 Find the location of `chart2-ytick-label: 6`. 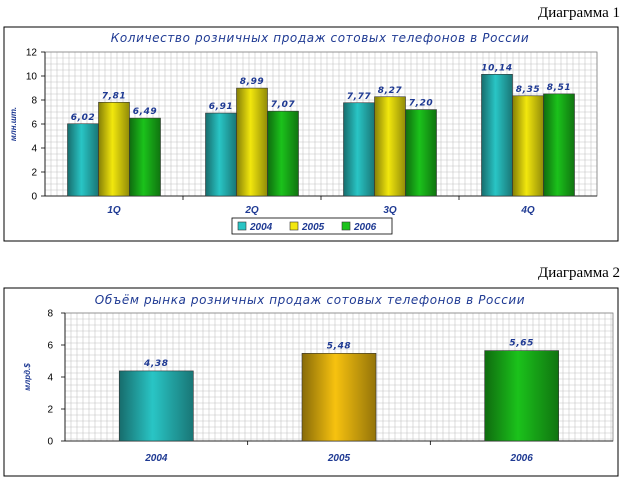

chart2-ytick-label: 6 is located at coordinates (50, 346).